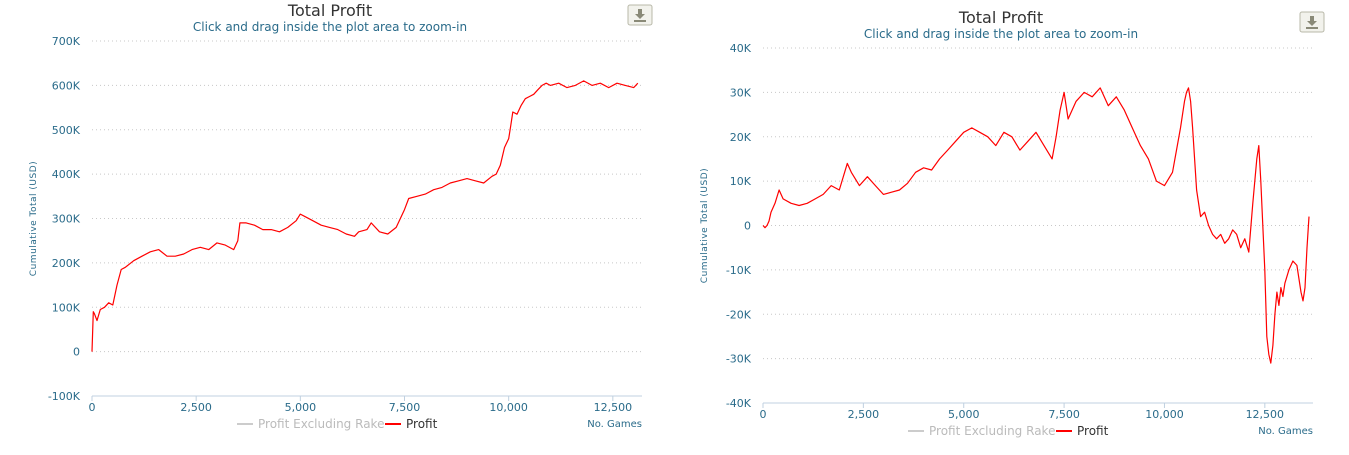  Describe the element at coordinates (66, 219) in the screenshot. I see `ytick-label: 300K` at that location.